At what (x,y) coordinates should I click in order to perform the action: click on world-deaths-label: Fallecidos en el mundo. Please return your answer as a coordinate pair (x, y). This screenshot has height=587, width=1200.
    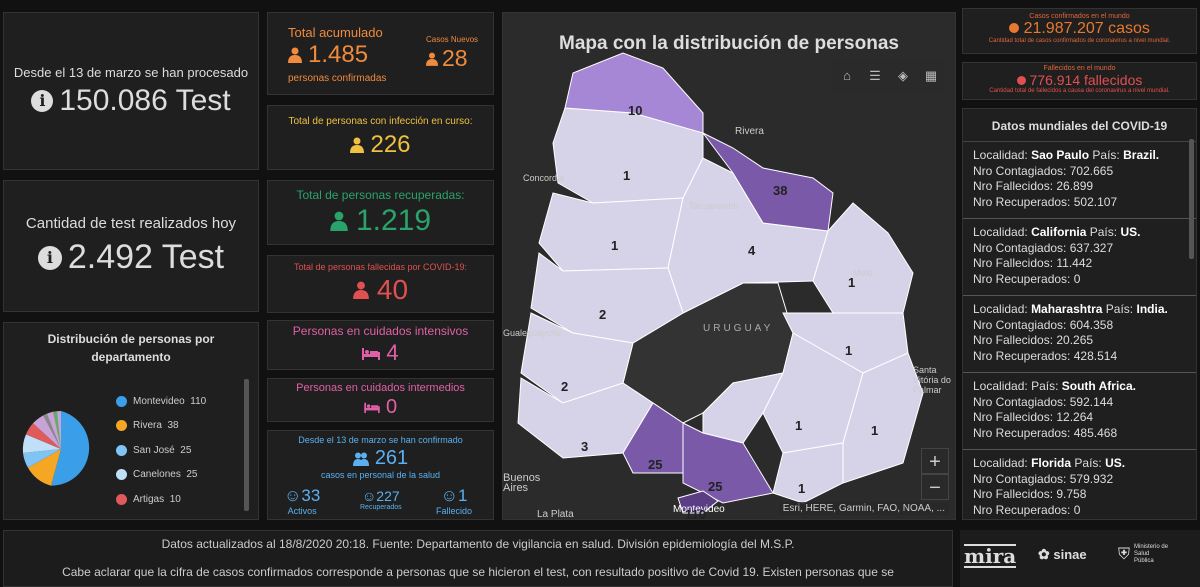
    Looking at the image, I should click on (1079, 68).